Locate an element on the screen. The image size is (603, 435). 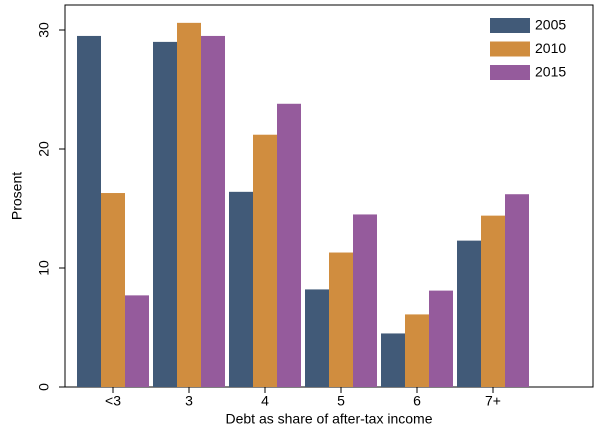
legend-label: 2015 is located at coordinates (550, 72).